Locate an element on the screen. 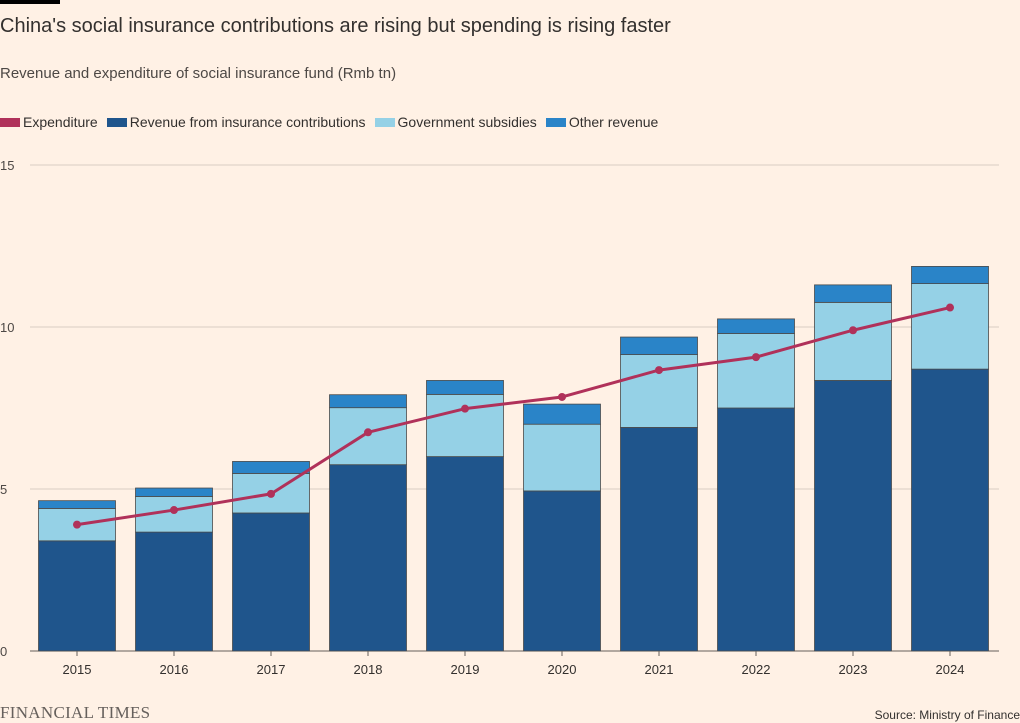 Image resolution: width=1020 pixels, height=723 pixels. x-tick-label: 2018 is located at coordinates (368, 669).